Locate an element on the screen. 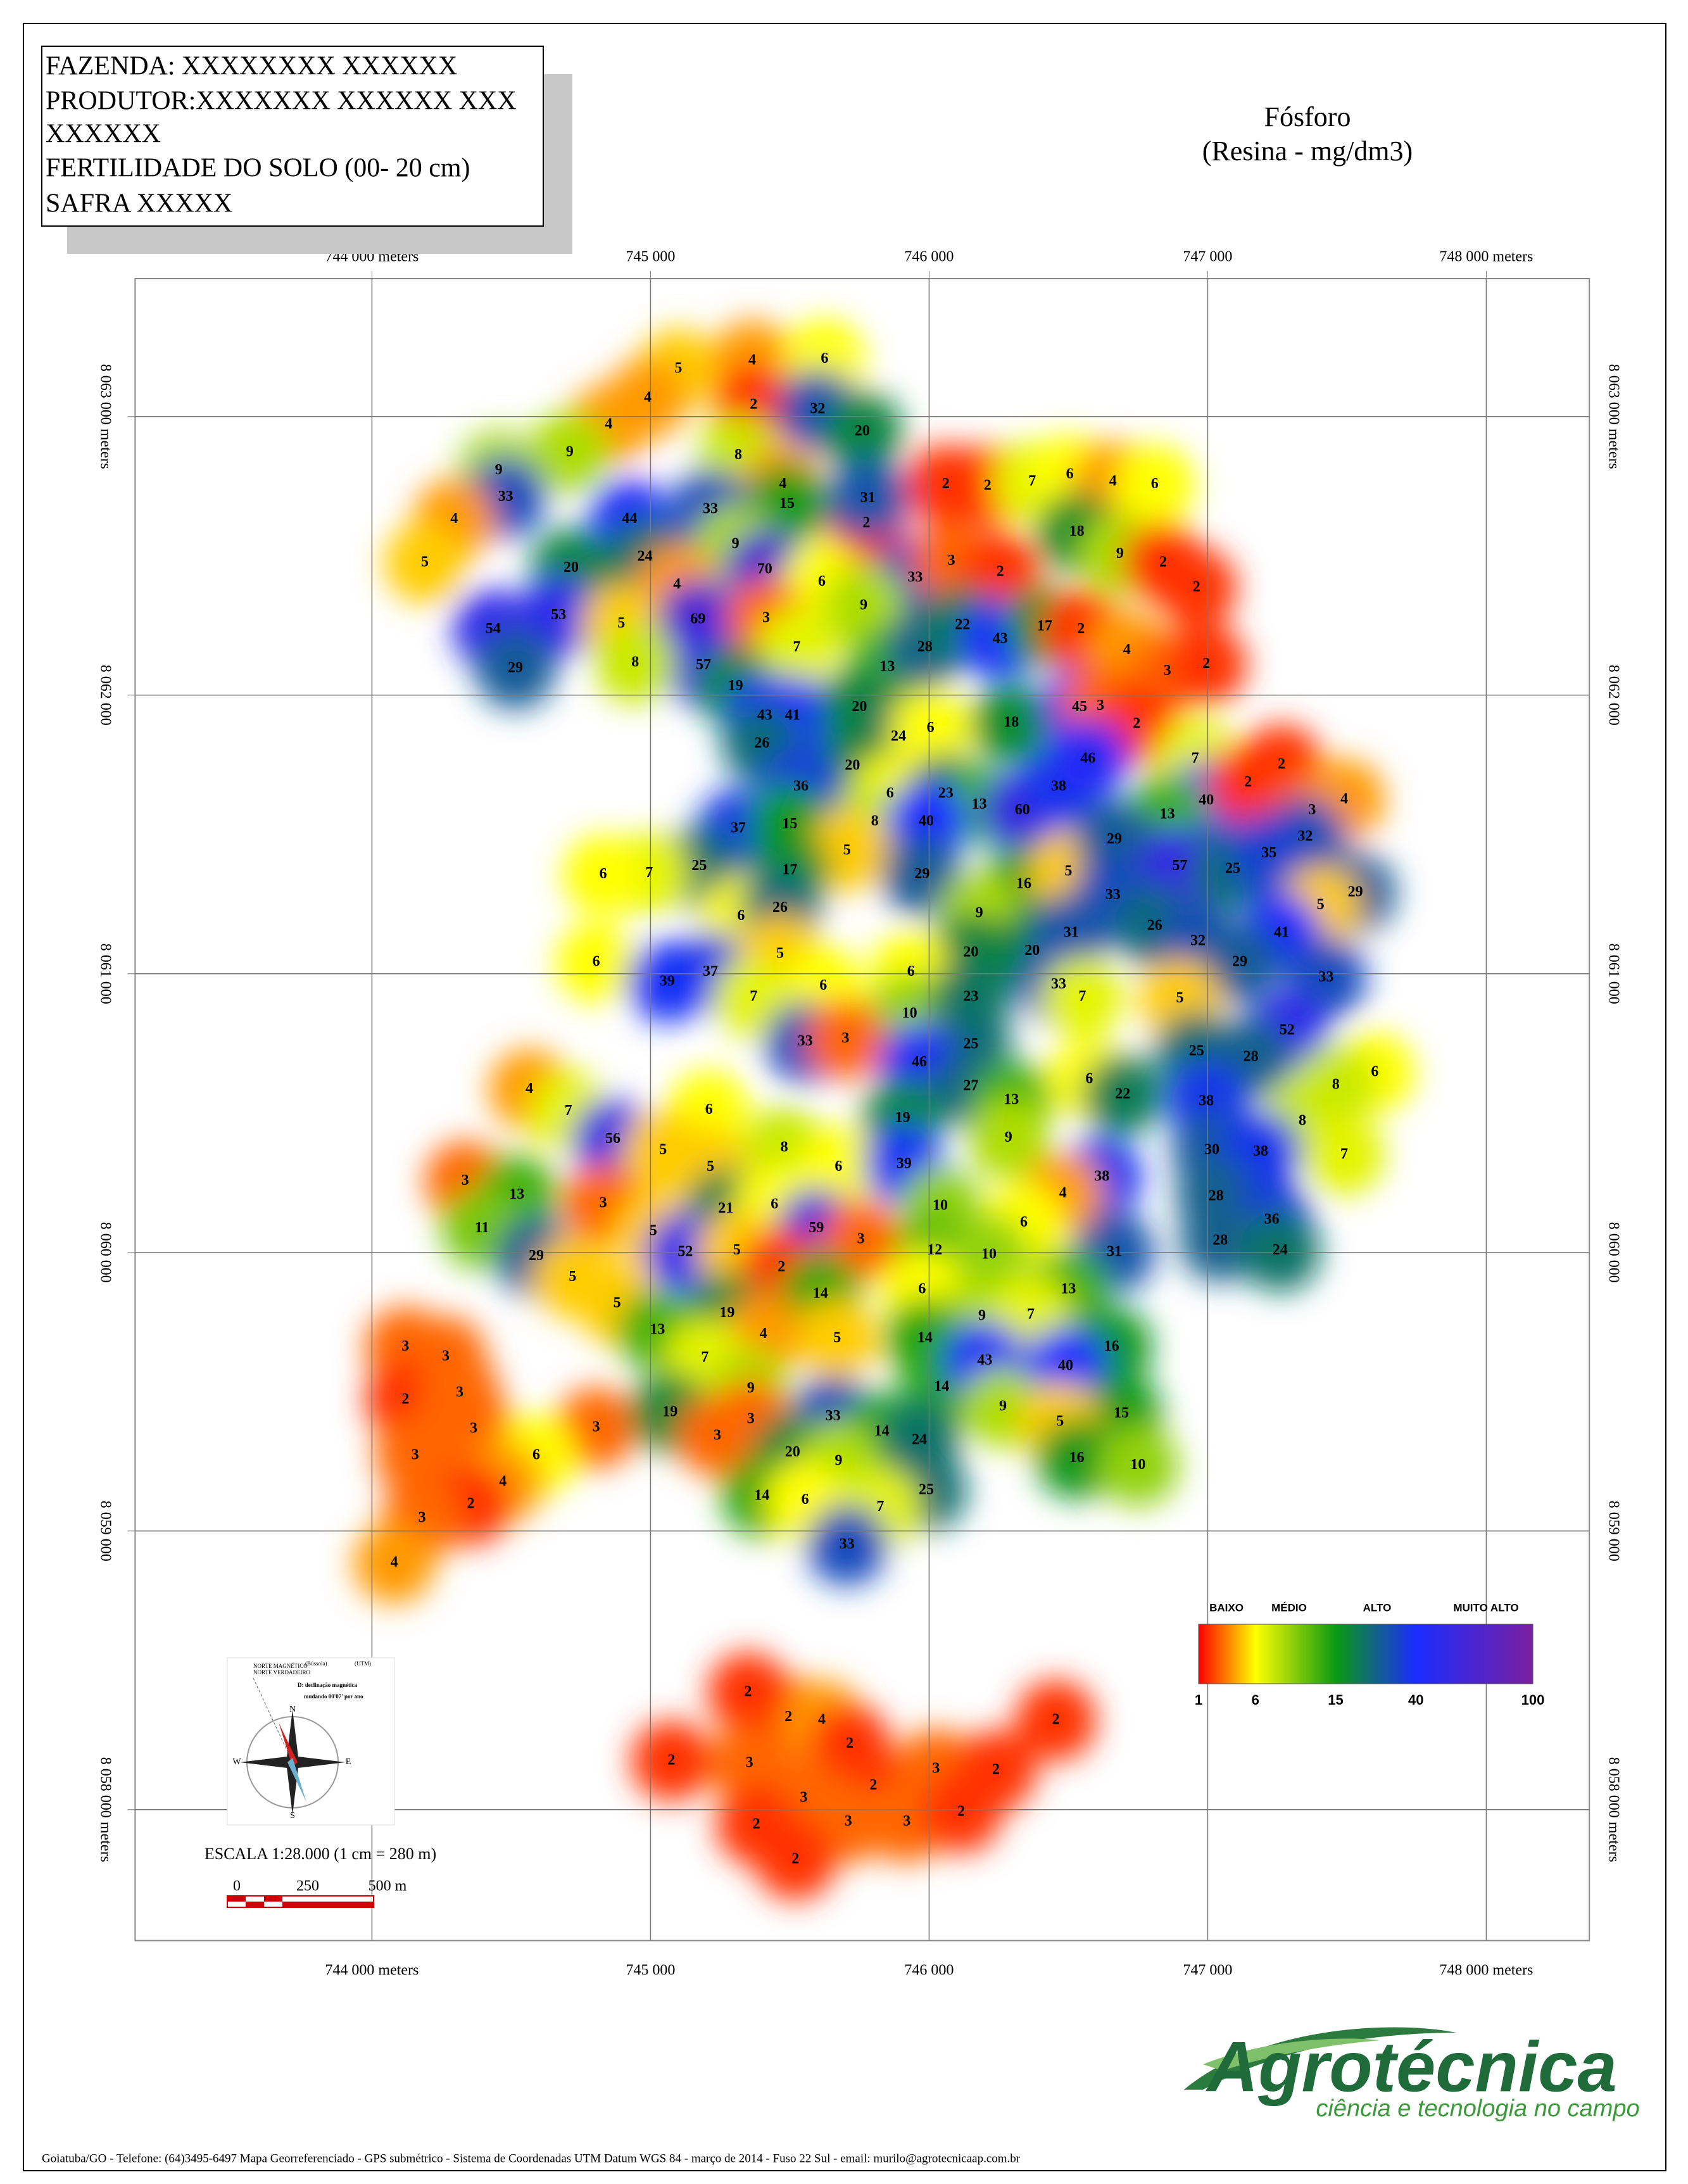 This screenshot has width=1688, height=2184. sample-value: 59 is located at coordinates (816, 1228).